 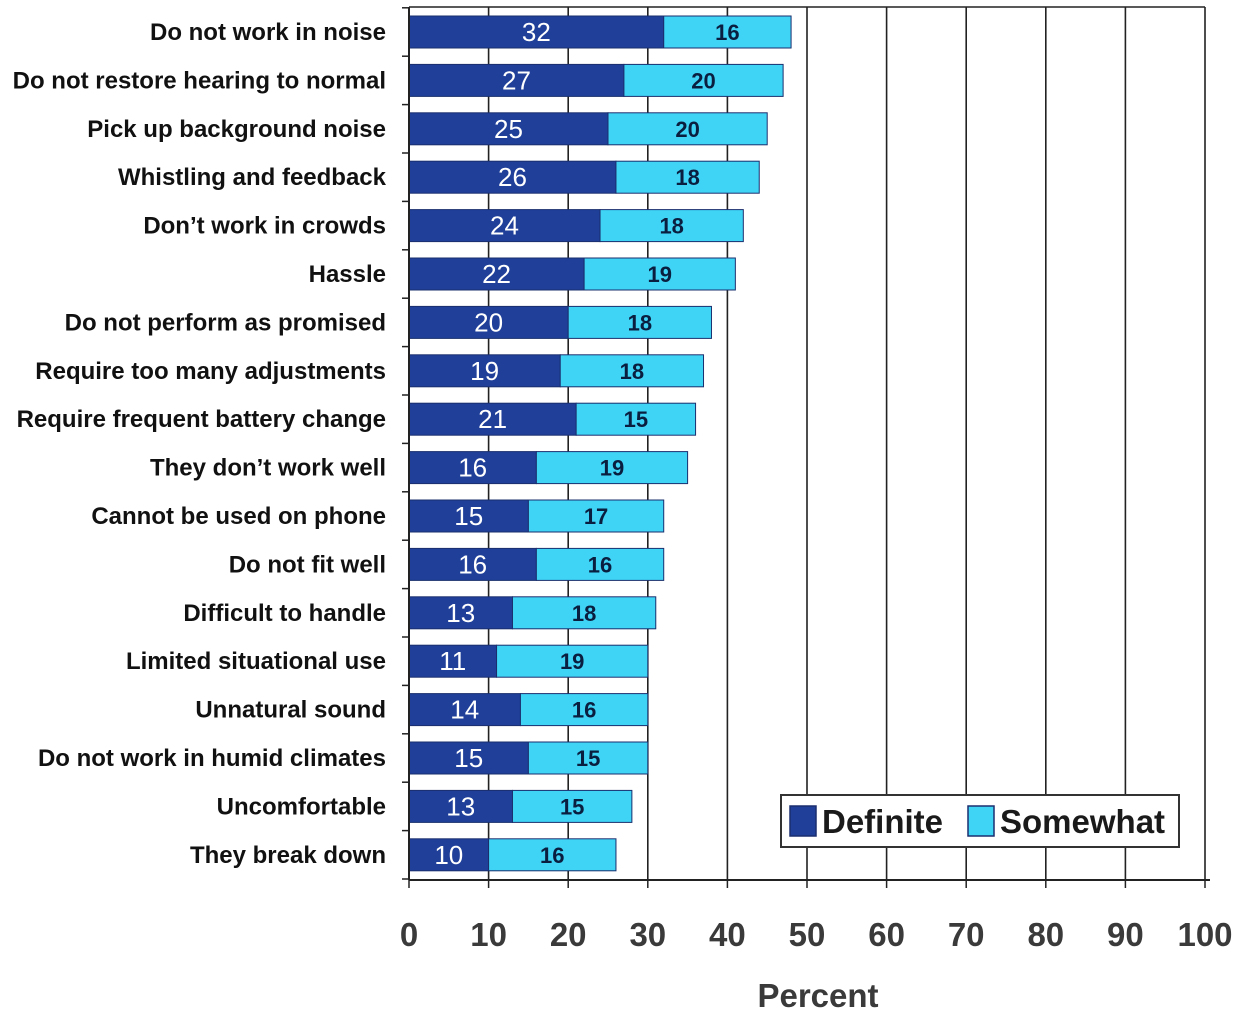 What do you see at coordinates (572, 274) in the screenshot?
I see `bar-row: 22 19` at bounding box center [572, 274].